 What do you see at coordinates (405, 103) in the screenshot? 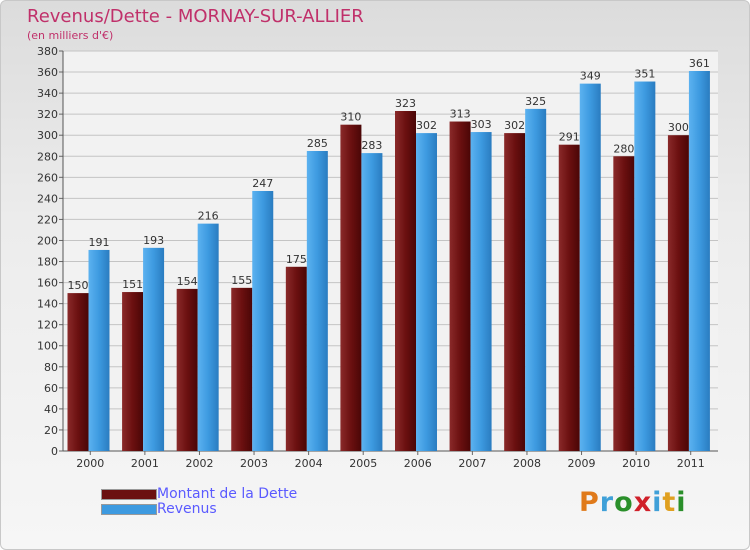
I see `data-label: 323` at bounding box center [405, 103].